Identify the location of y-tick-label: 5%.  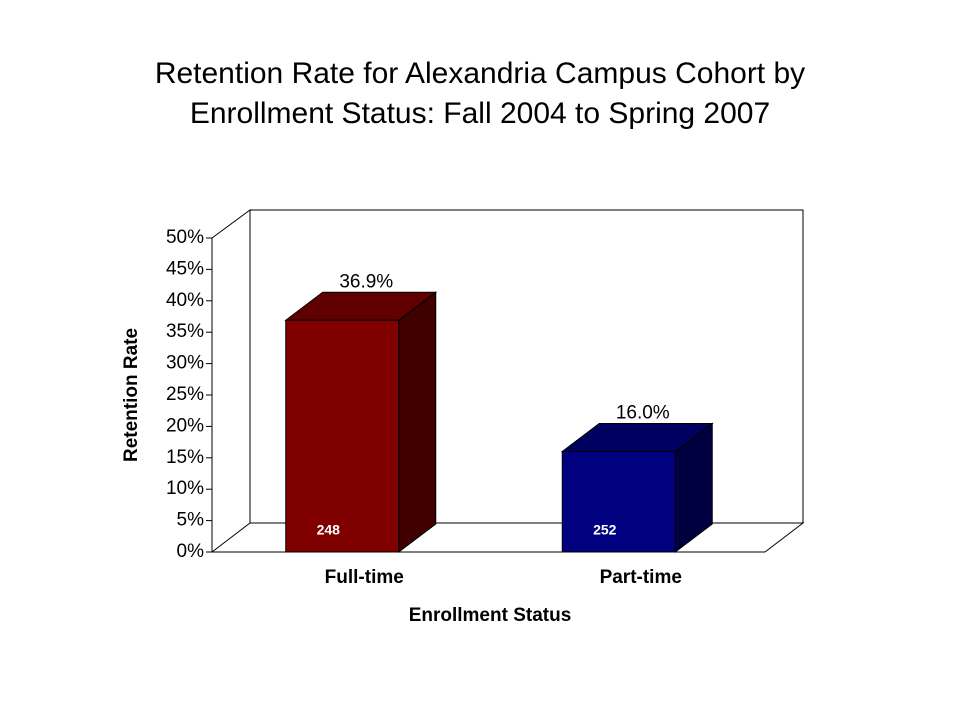
(191, 520).